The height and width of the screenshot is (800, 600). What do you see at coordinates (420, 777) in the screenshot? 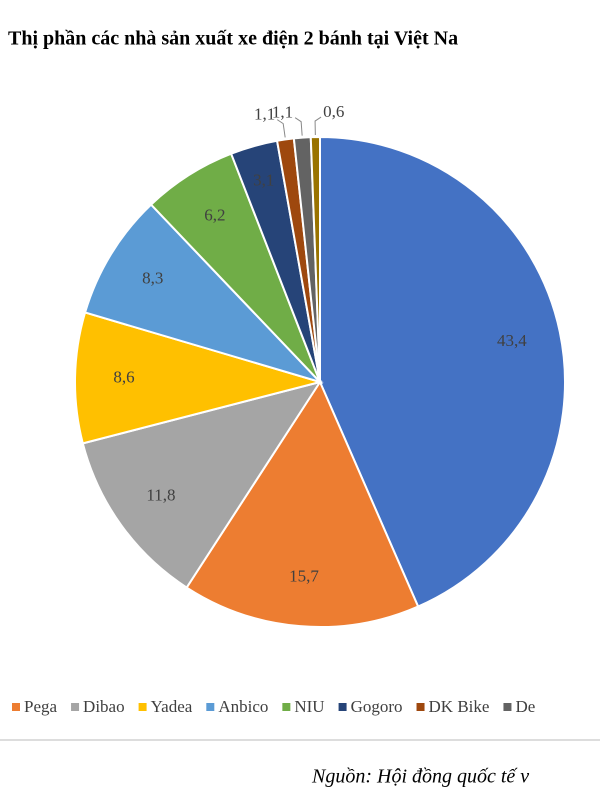
I see `source: Nguồn: Hội đồng quốc tế v` at bounding box center [420, 777].